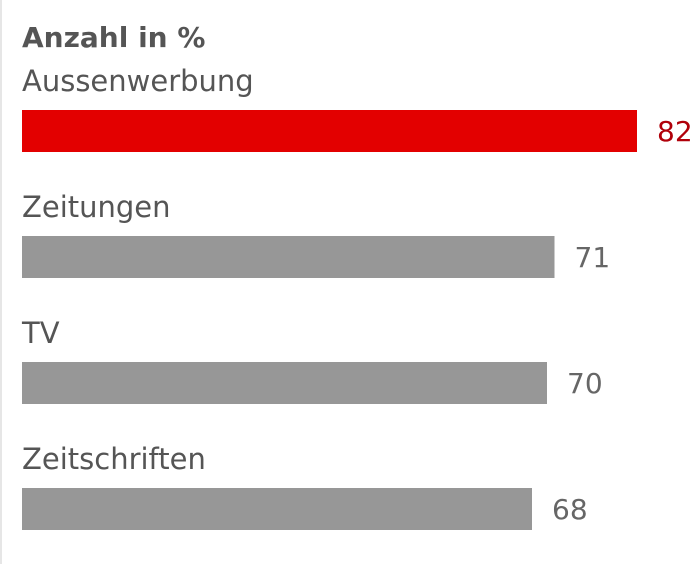 The width and height of the screenshot is (690, 564). I want to click on category-label: Zeitschriften, so click(114, 459).